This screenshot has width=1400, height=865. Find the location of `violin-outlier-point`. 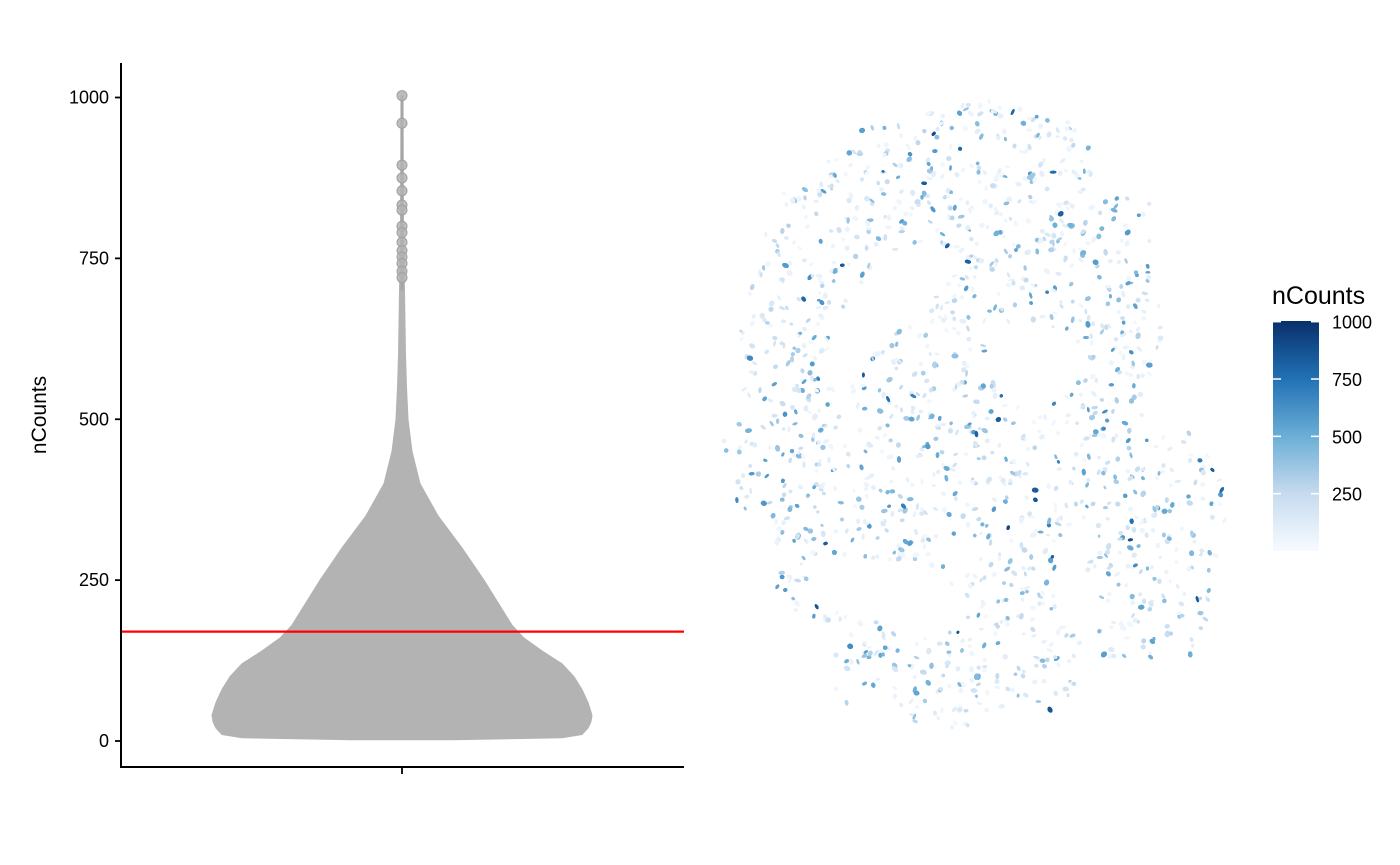

violin-outlier-point is located at coordinates (402, 96).